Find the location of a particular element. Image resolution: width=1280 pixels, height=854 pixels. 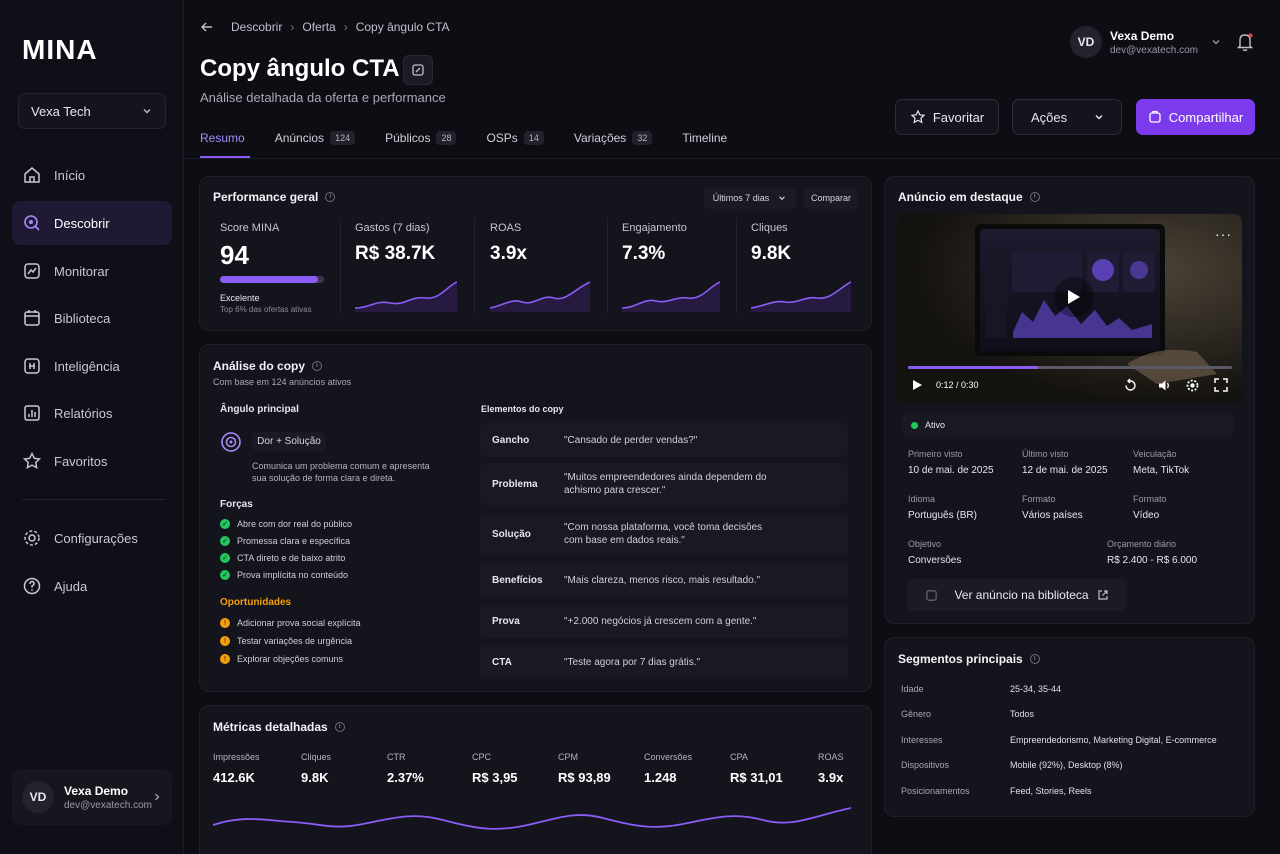

volume-icon is located at coordinates (1164, 385).